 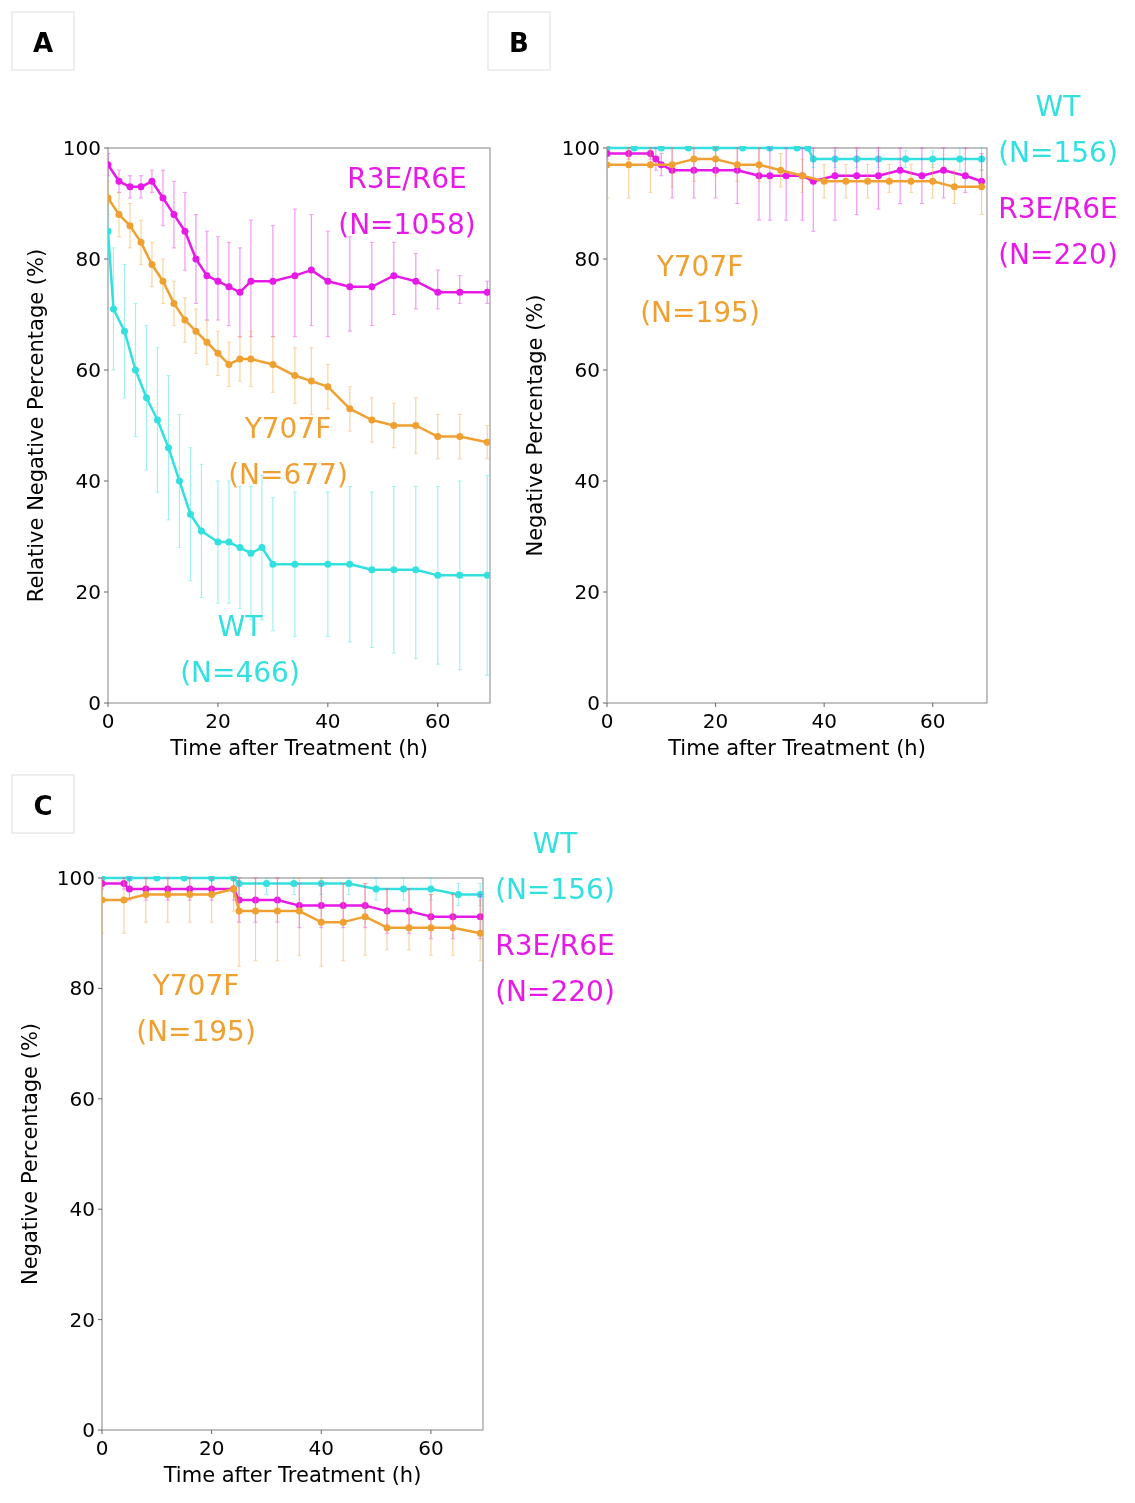 I want to click on chart-title: B, so click(x=519, y=43).